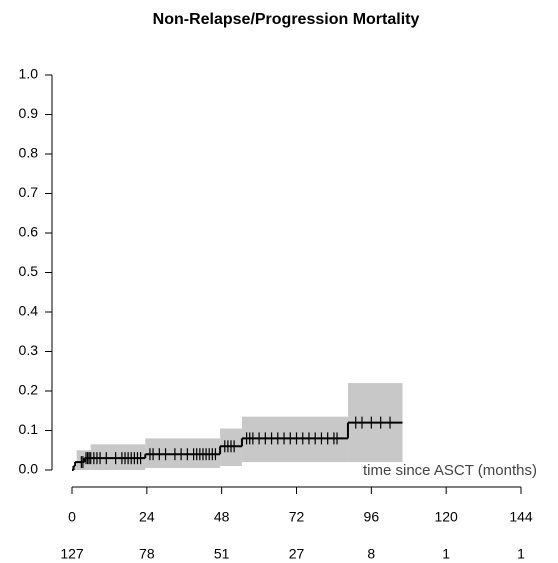 Image resolution: width=558 pixels, height=563 pixels. I want to click on y-tick-label: 0.7, so click(29, 192).